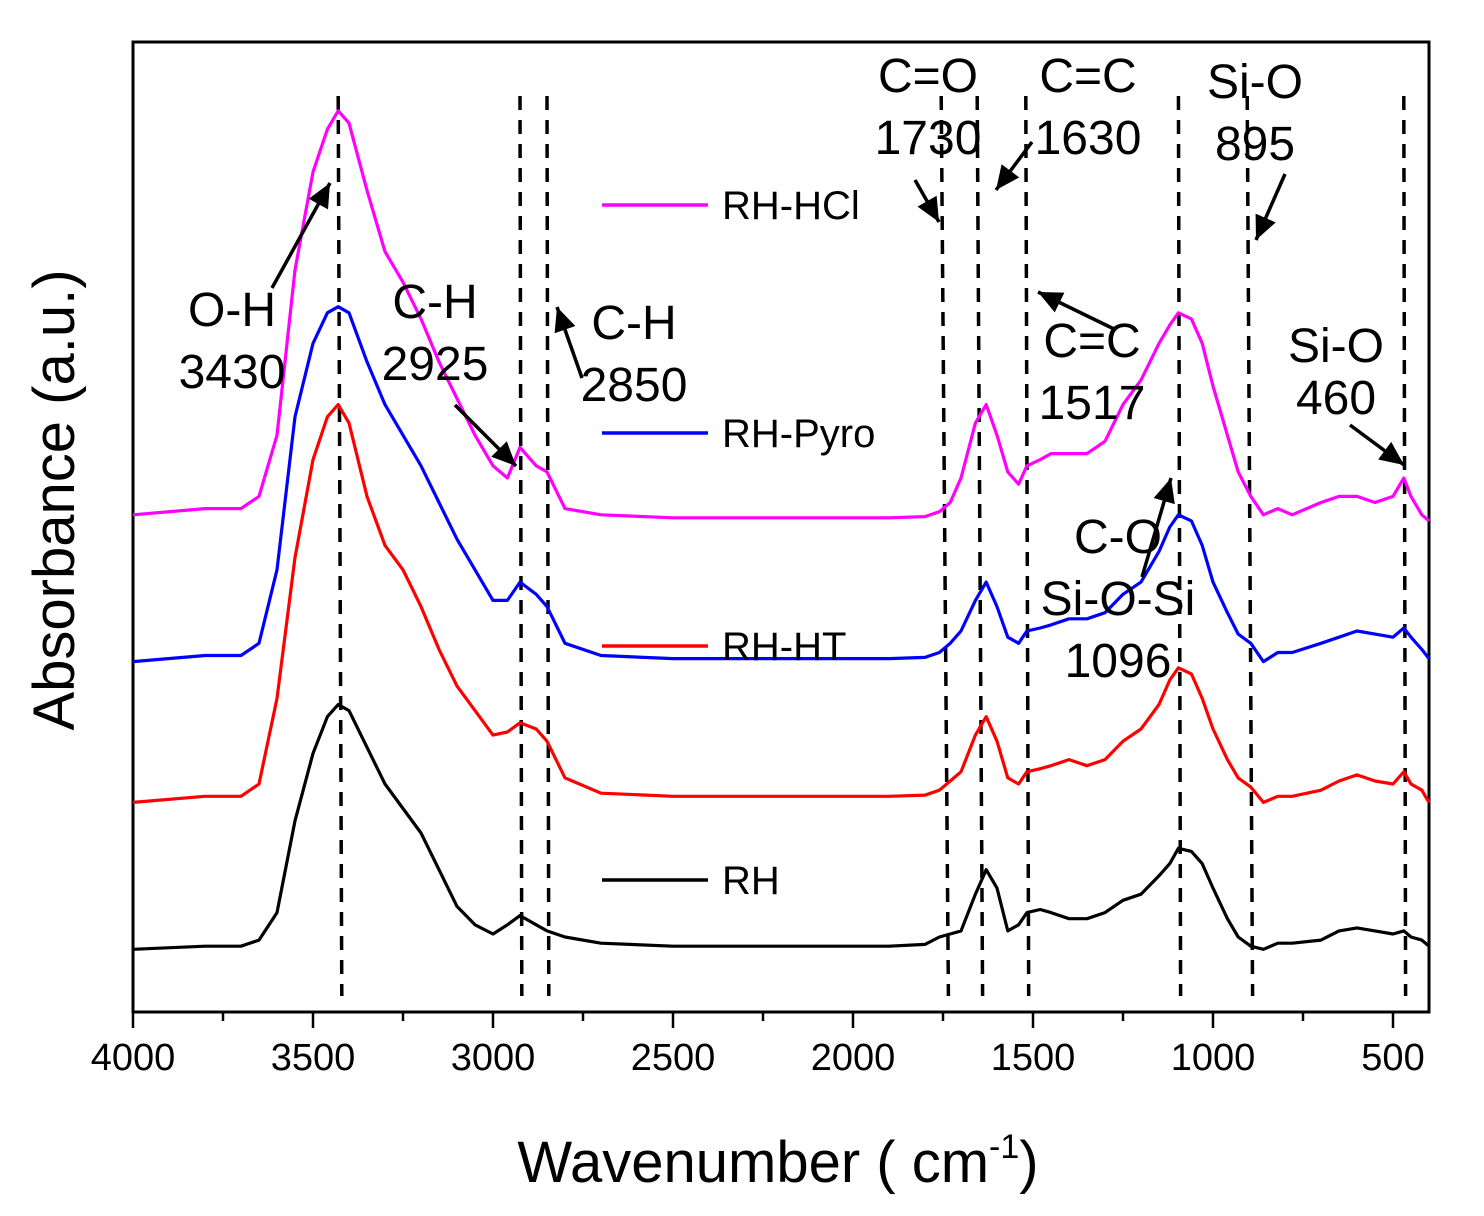 This screenshot has height=1216, width=1484. I want to click on arrowhead-co1730, so click(928, 208).